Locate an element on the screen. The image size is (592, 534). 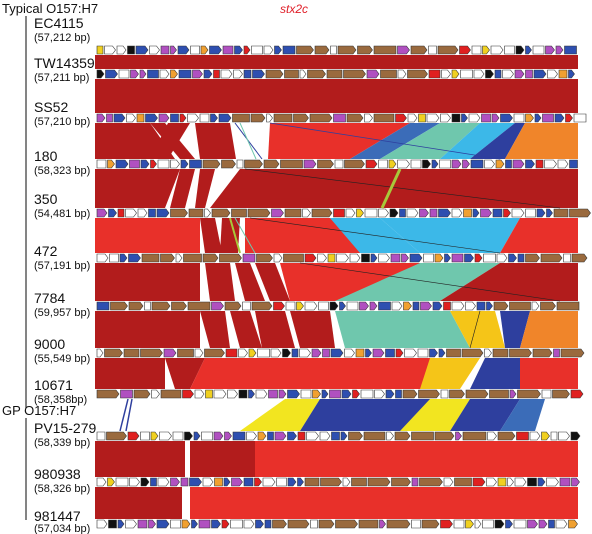
strain-name: 981447 is located at coordinates (57, 516).